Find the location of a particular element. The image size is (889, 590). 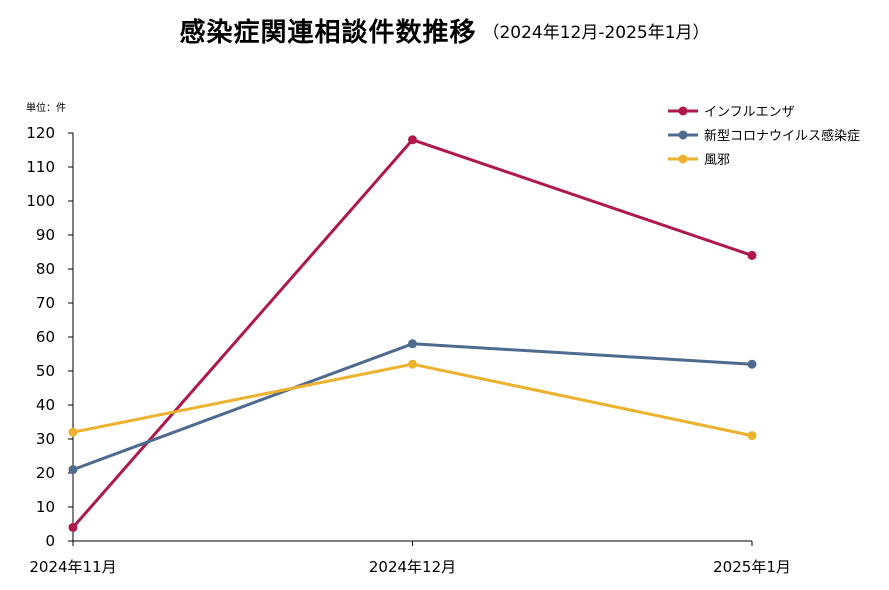

y-tick-label: 70 is located at coordinates (45, 303).